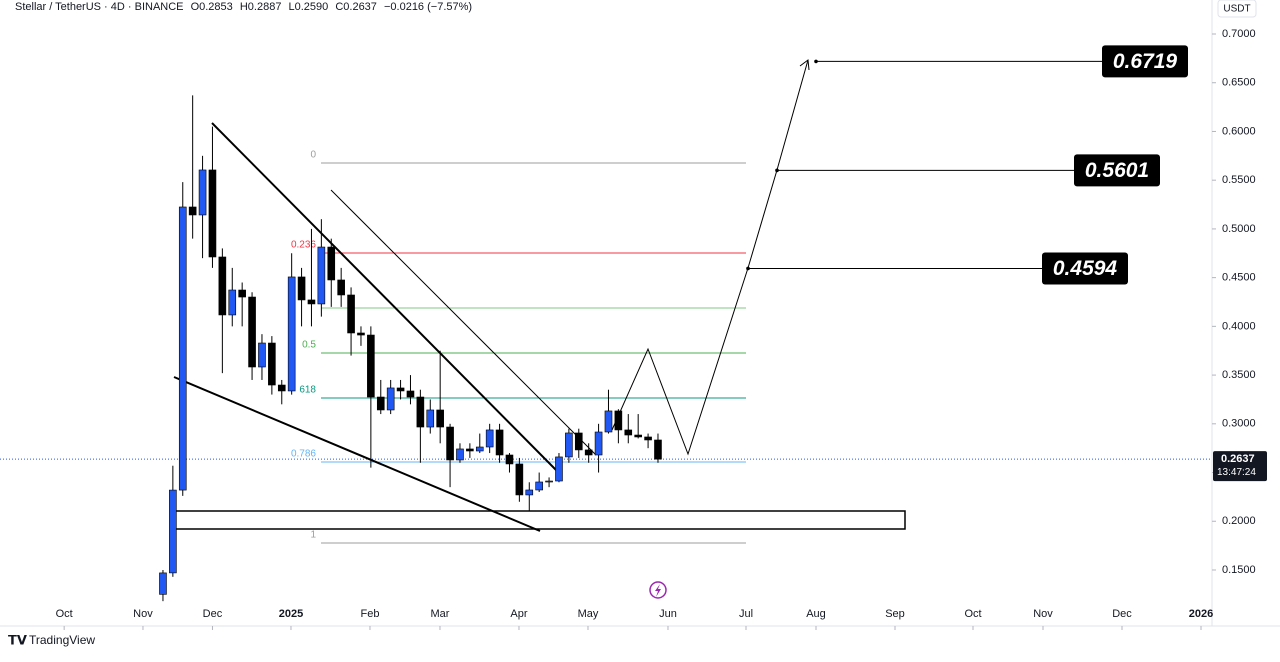 This screenshot has width=1280, height=662. I want to click on ohlc-open: O0.2853, so click(212, 7).